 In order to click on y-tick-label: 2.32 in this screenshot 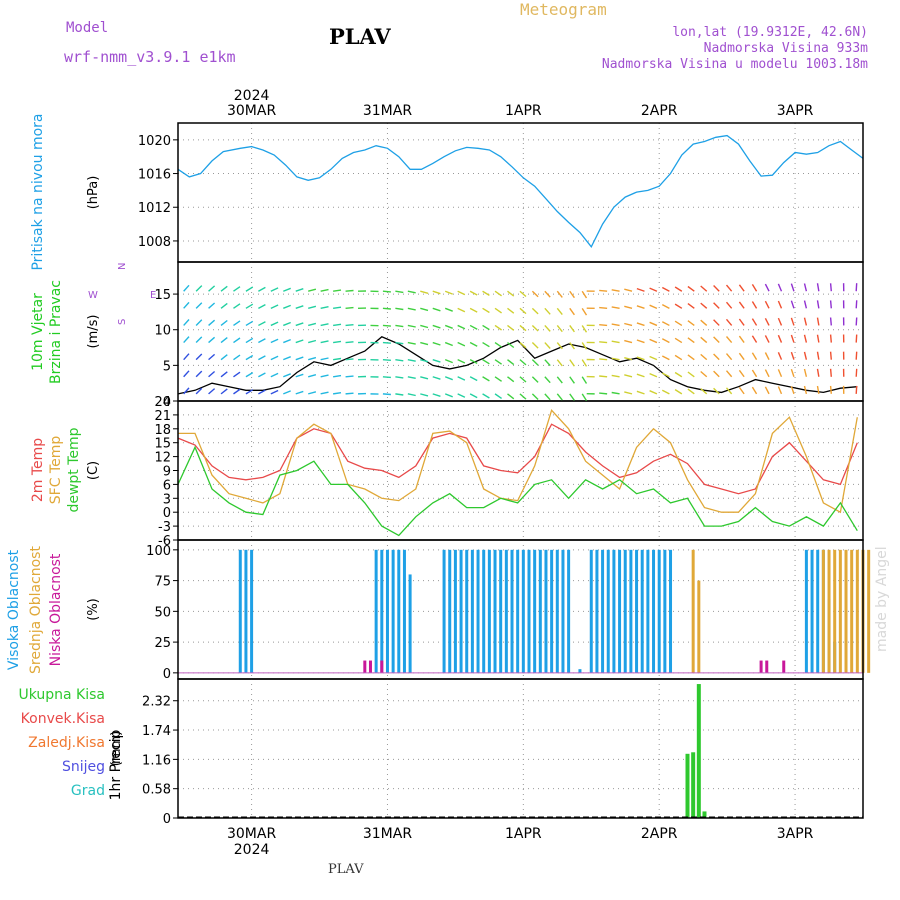, I will do `click(156, 702)`.